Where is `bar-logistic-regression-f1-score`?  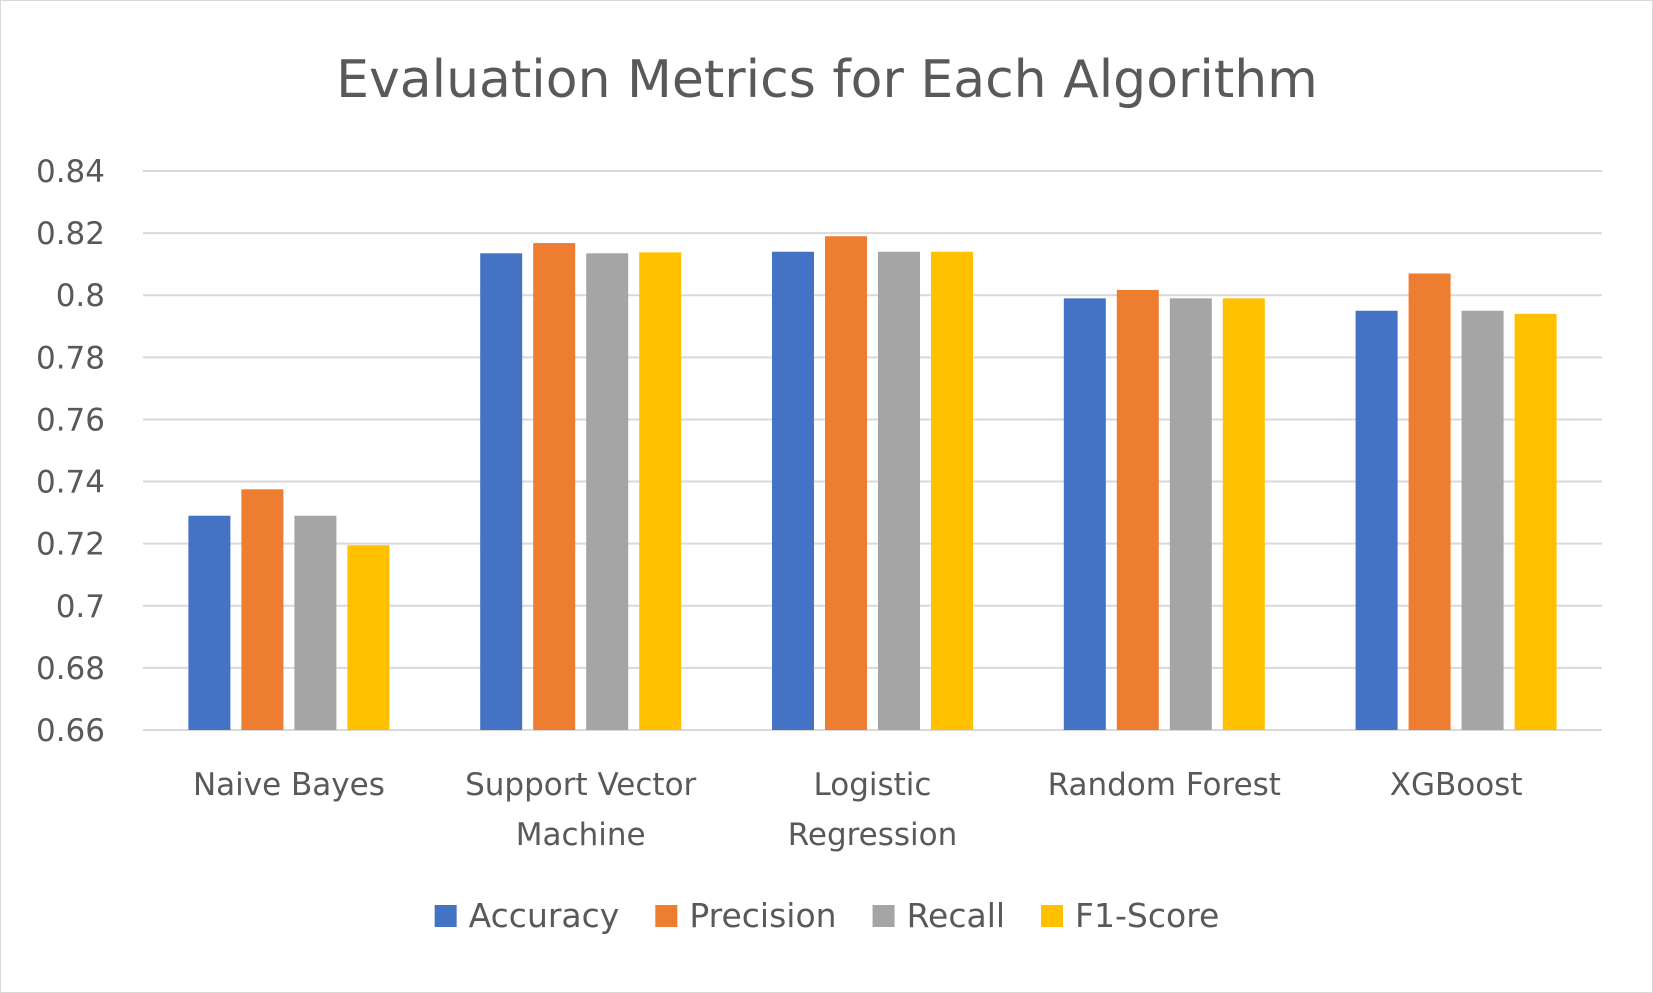
bar-logistic-regression-f1-score is located at coordinates (952, 490).